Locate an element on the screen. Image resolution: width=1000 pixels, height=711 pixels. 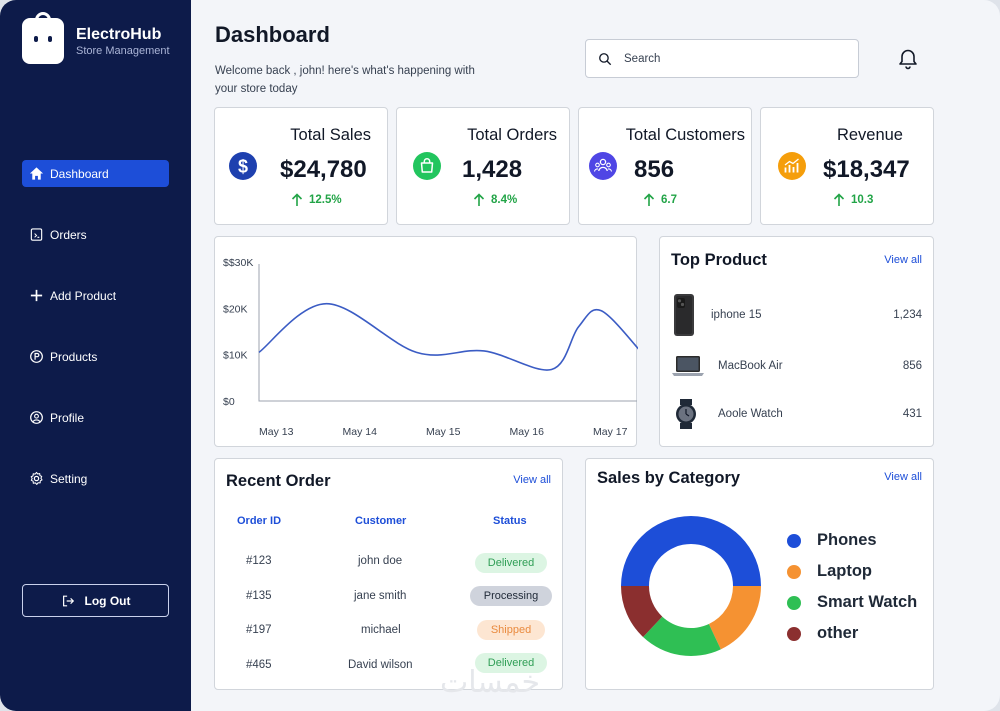
legend-item-smart-watch: Smart Watch is located at coordinates (852, 602).